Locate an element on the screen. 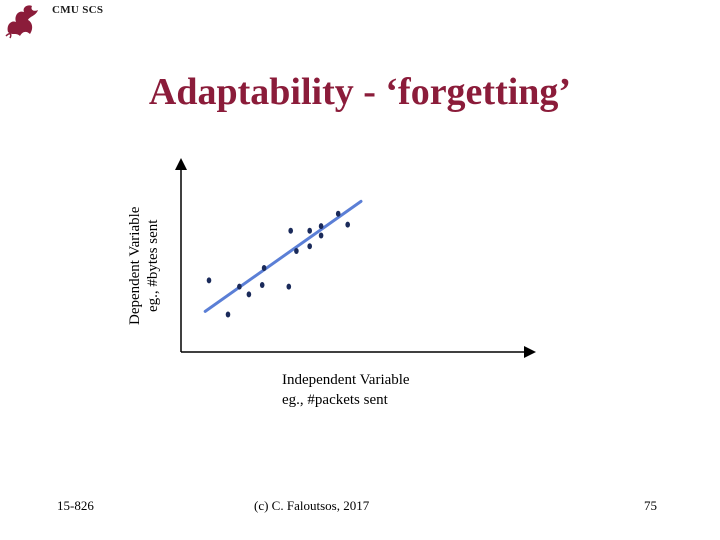  header-label: CMU SCS is located at coordinates (78, 10).